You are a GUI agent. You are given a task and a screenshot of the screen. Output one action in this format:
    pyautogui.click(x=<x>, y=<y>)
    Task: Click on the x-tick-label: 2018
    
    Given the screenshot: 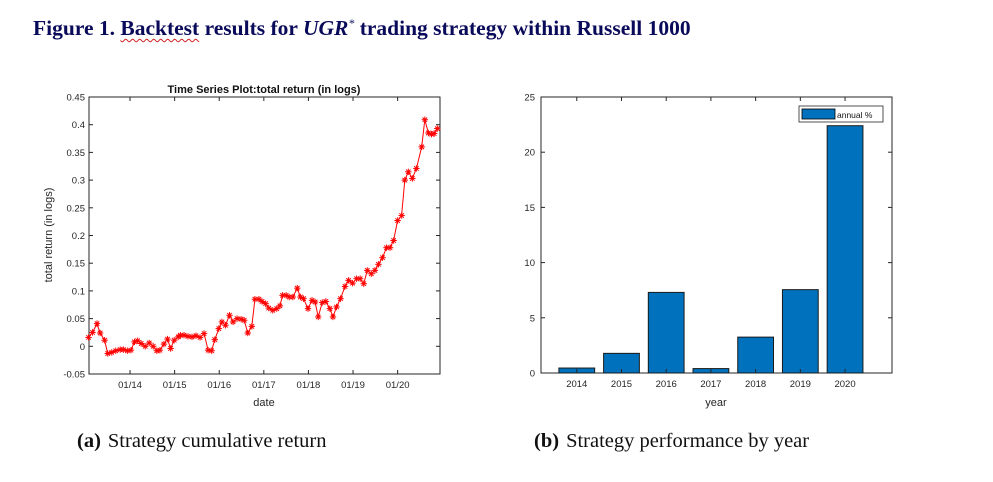 What is the action you would take?
    pyautogui.click(x=755, y=384)
    